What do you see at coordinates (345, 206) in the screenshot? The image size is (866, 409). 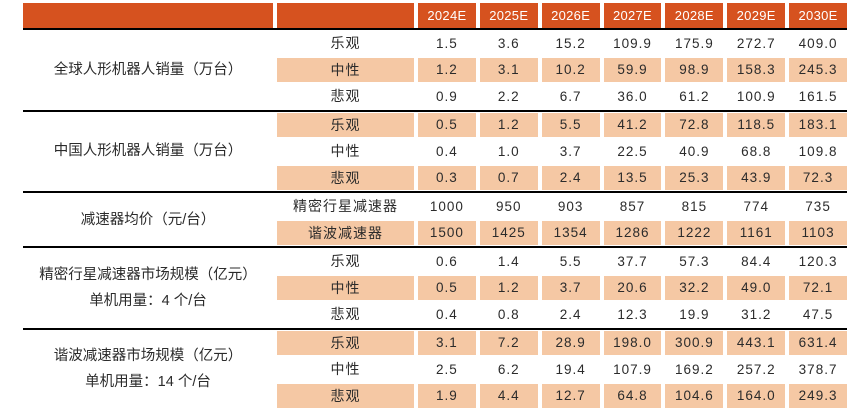 I see `scenario-cell: 精密行星减速器` at bounding box center [345, 206].